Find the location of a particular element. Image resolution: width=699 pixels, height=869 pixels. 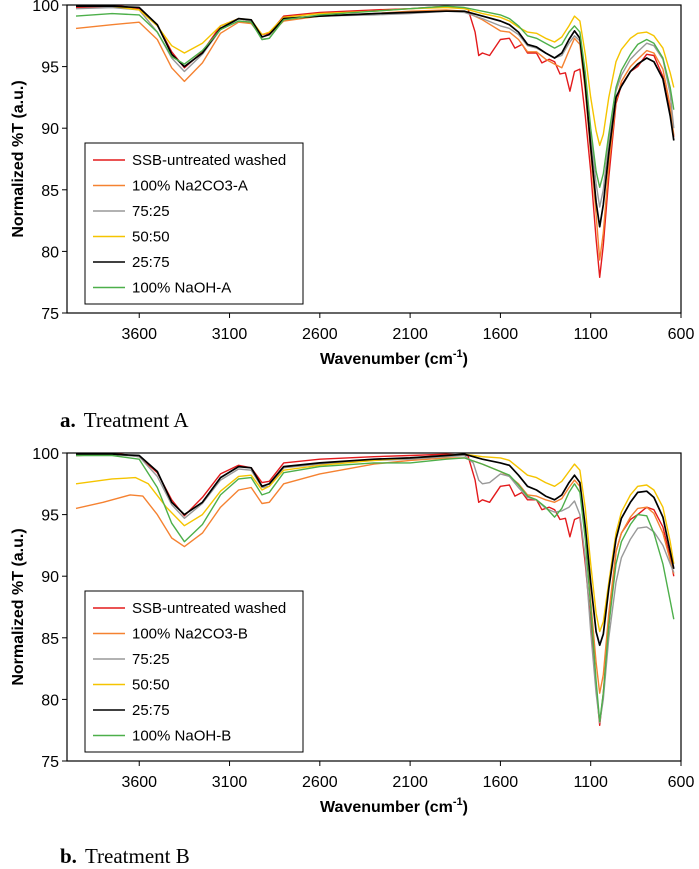

chart-a-xlabel-end: ) is located at coordinates (465, 359).